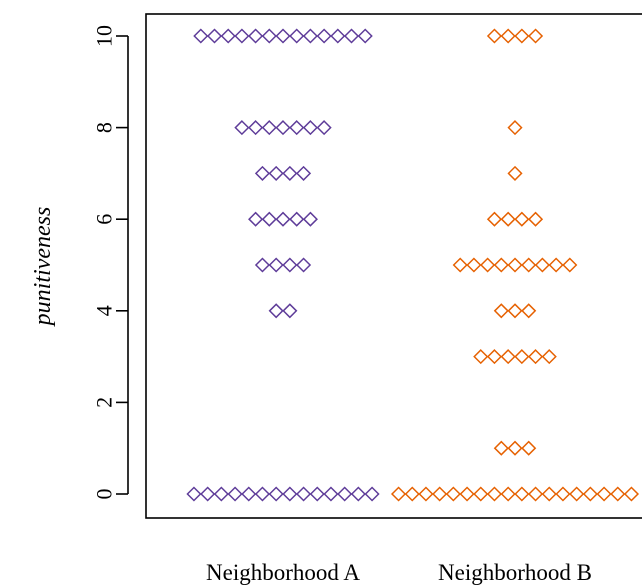 Image resolution: width=642 pixels, height=586 pixels. I want to click on category-label: Neighborhood A, so click(283, 572).